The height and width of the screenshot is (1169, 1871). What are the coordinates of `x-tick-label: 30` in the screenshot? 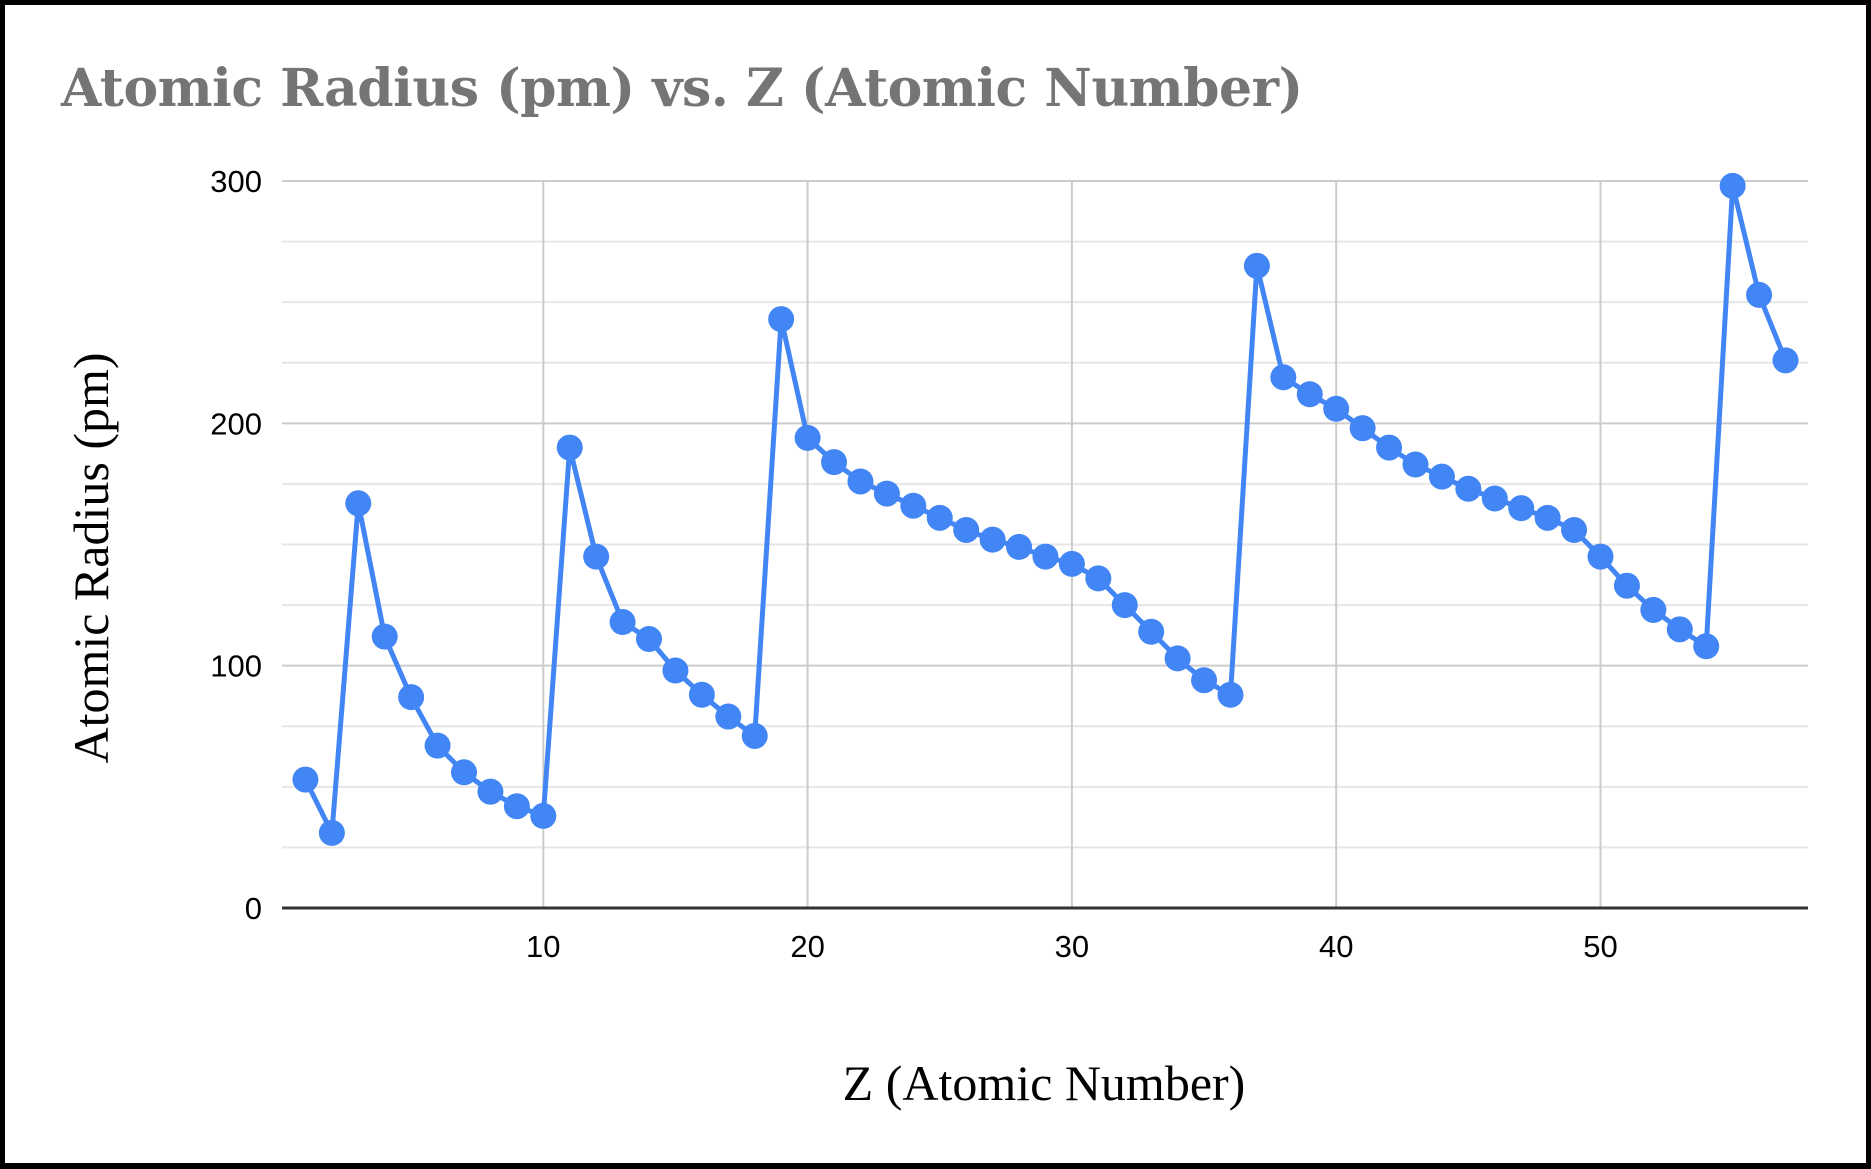 It's located at (1072, 946).